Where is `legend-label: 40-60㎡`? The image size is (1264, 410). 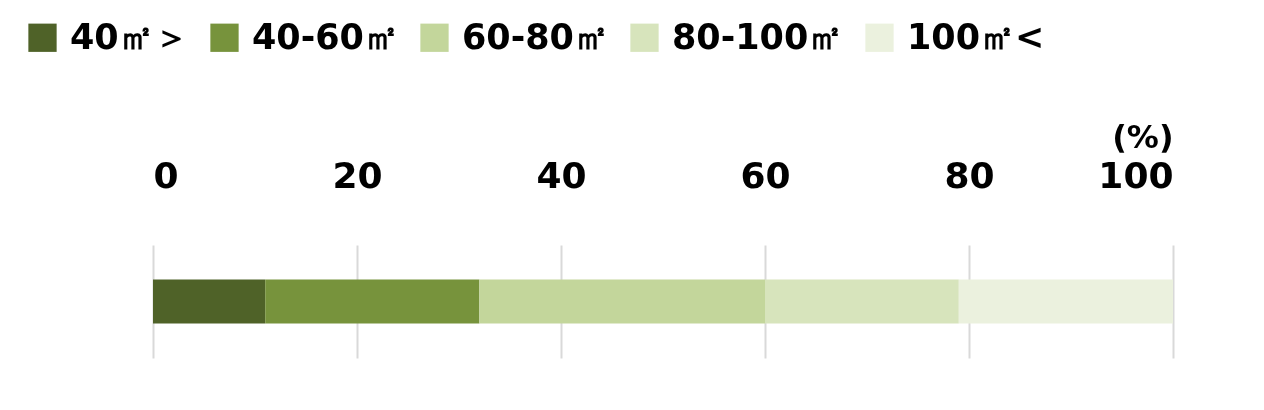 legend-label: 40-60㎡ is located at coordinates (325, 36).